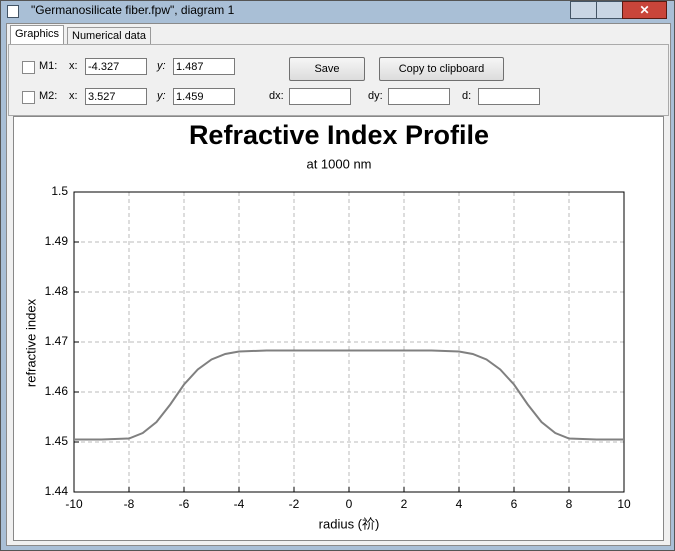  I want to click on dy-input, so click(419, 96).